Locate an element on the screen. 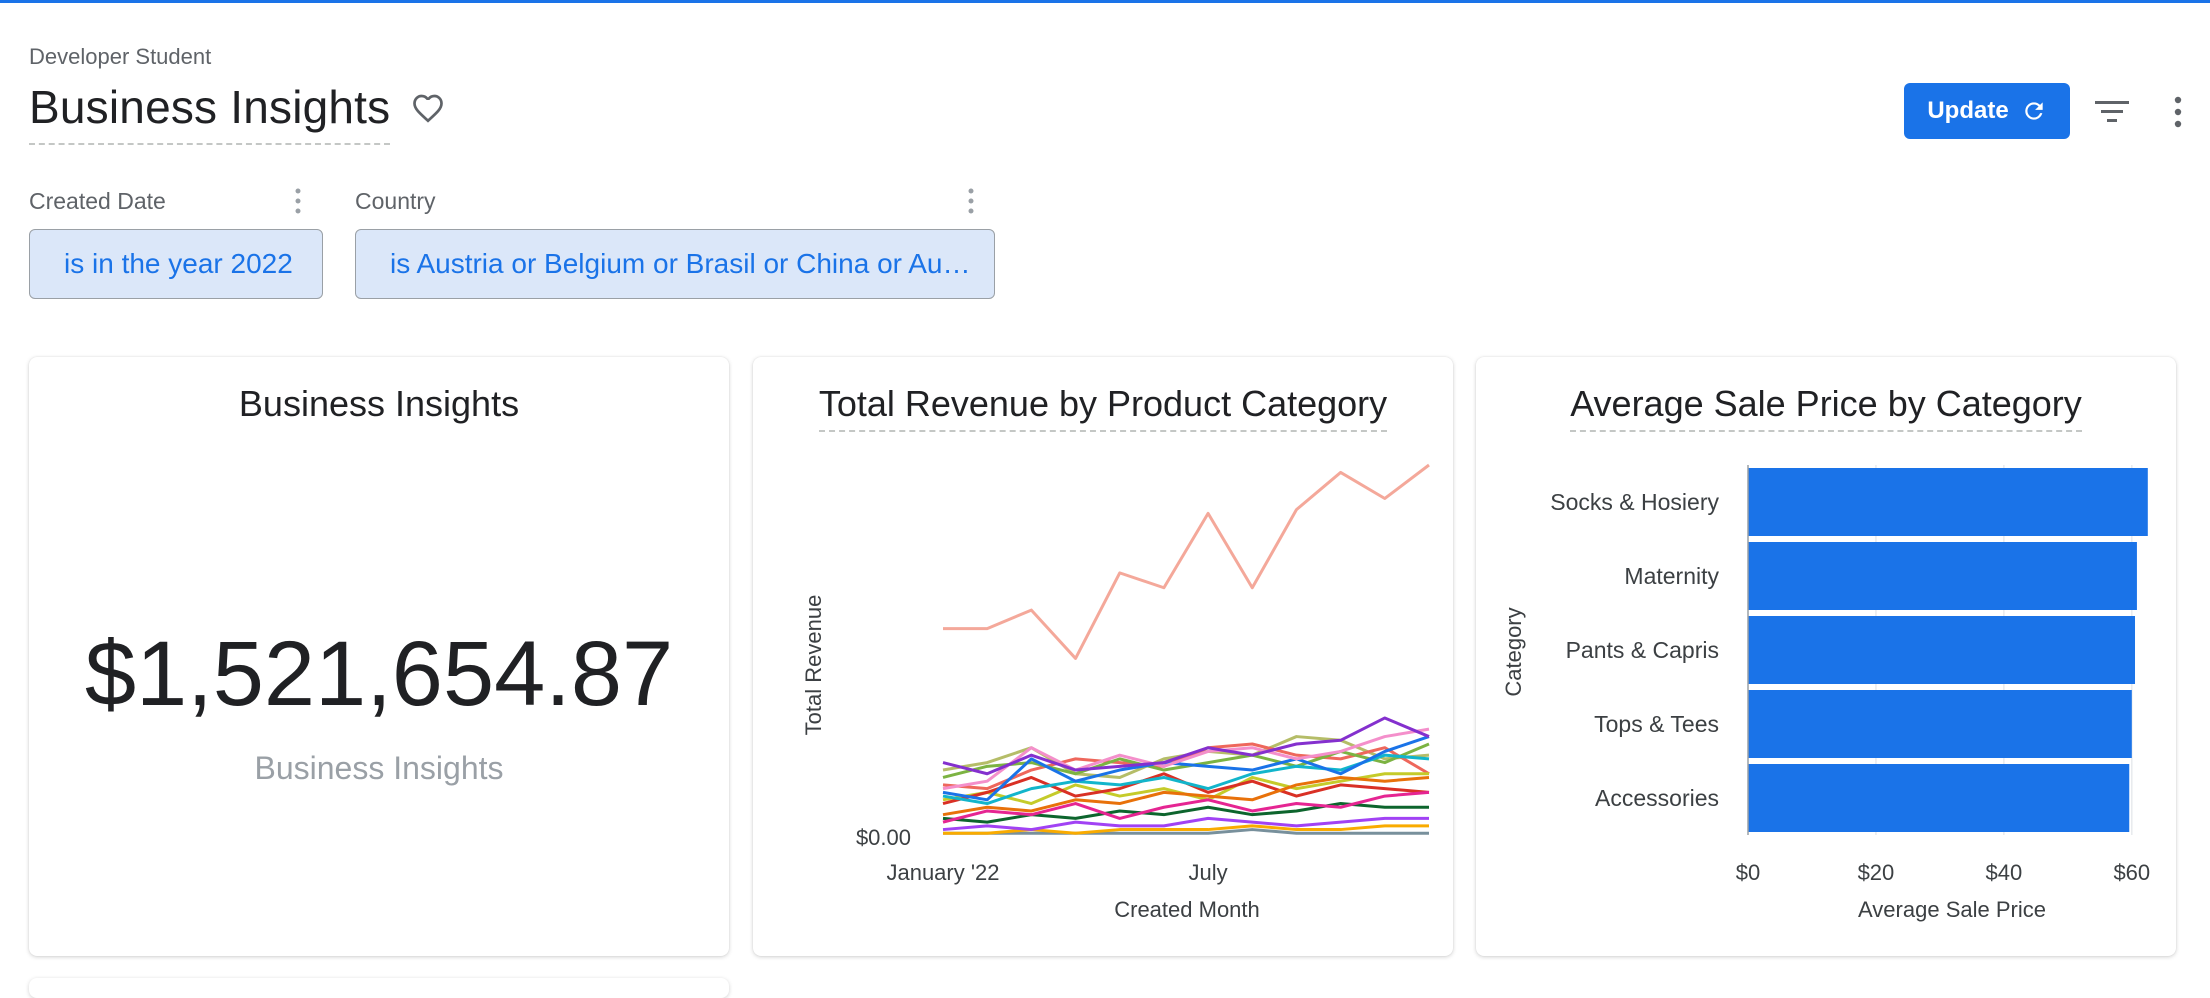 The height and width of the screenshot is (998, 2210). bar-chart-category-label-5: Accessories is located at coordinates (1657, 798).